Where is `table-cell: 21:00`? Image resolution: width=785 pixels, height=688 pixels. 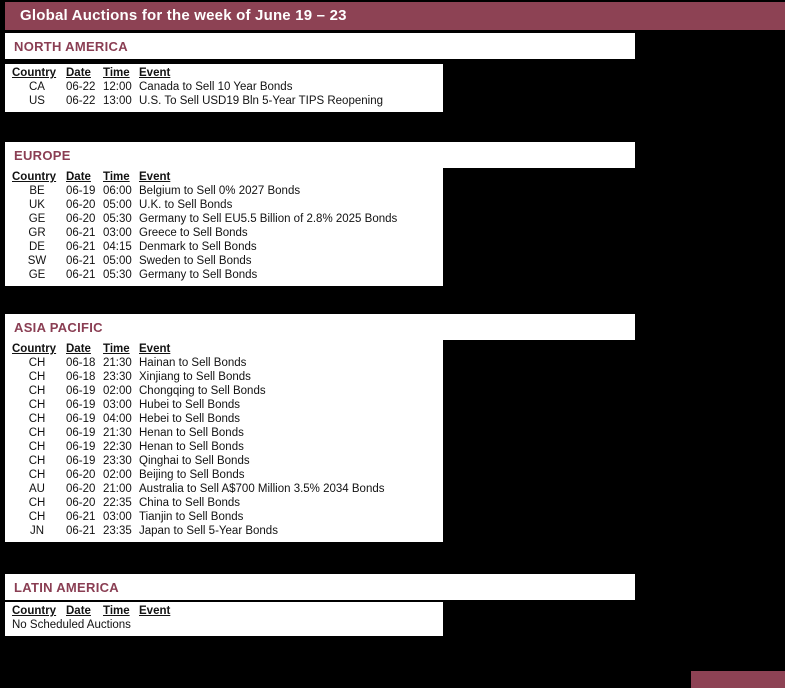 table-cell: 21:00 is located at coordinates (117, 489).